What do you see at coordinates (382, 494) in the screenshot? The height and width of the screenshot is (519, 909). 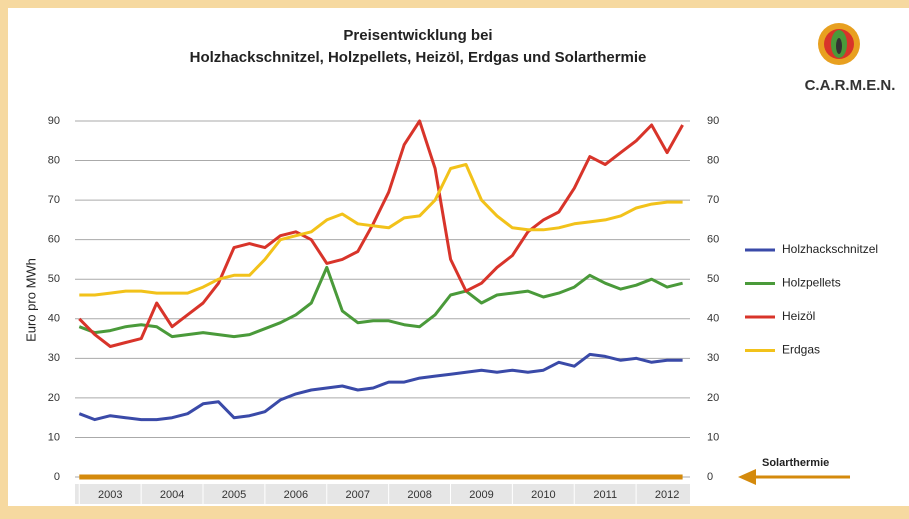 I see `x-axis-band` at bounding box center [382, 494].